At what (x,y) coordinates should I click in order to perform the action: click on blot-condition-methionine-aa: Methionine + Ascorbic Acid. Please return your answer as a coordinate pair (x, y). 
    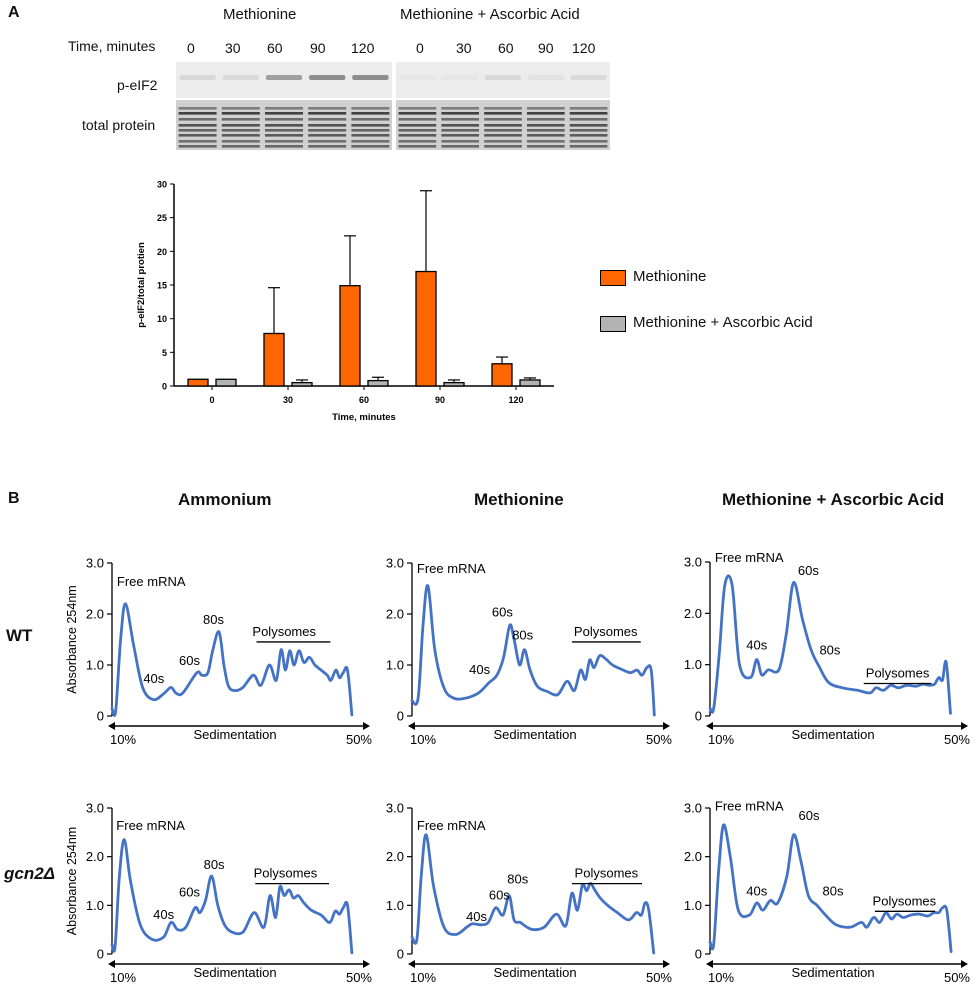
    Looking at the image, I should click on (490, 14).